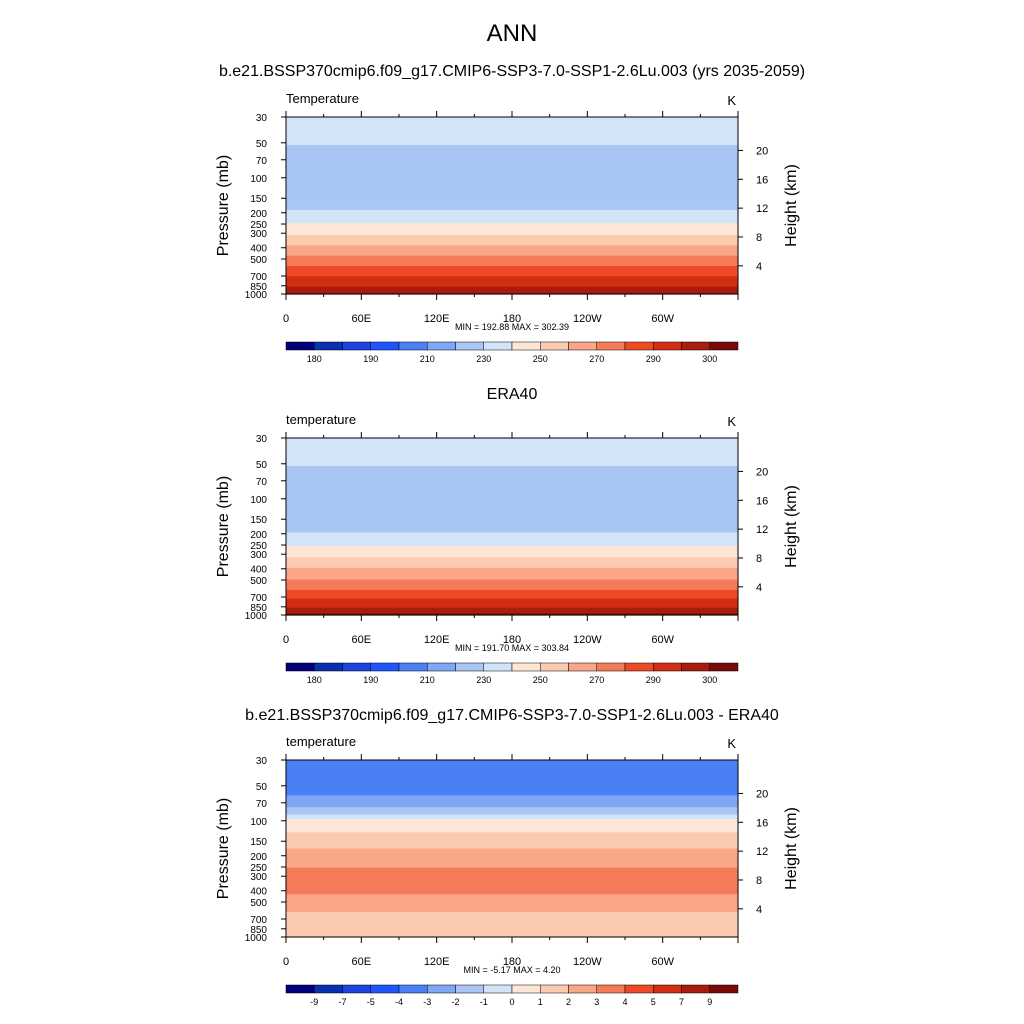 The height and width of the screenshot is (1024, 1024). I want to click on y-tick-label: 300, so click(258, 877).